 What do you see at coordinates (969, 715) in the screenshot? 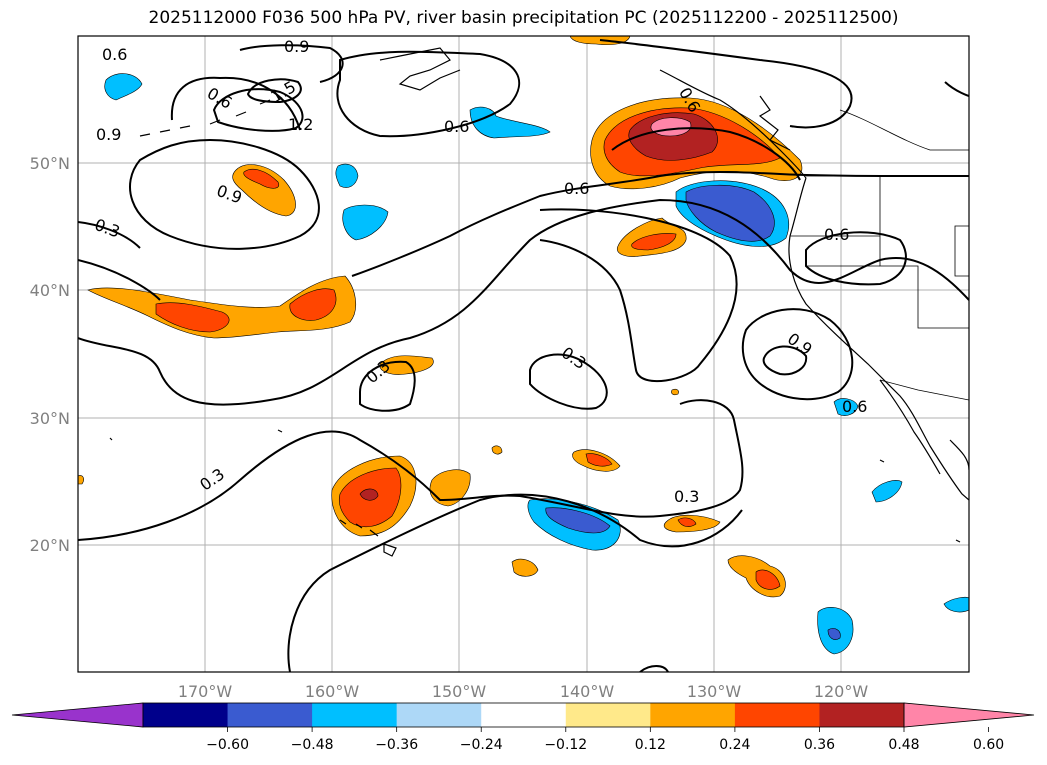
I see `colorbar-extend-high` at bounding box center [969, 715].